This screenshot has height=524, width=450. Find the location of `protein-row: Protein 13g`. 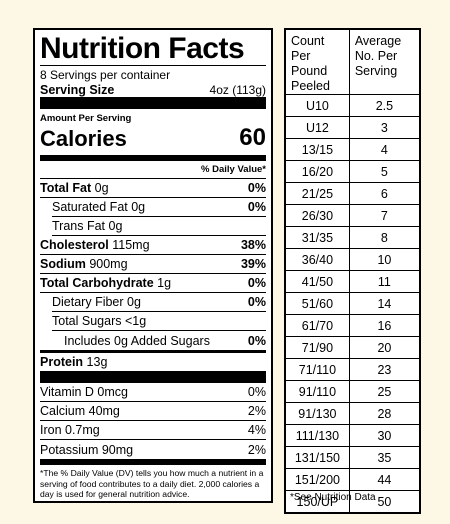

protein-row: Protein 13g is located at coordinates (153, 362).